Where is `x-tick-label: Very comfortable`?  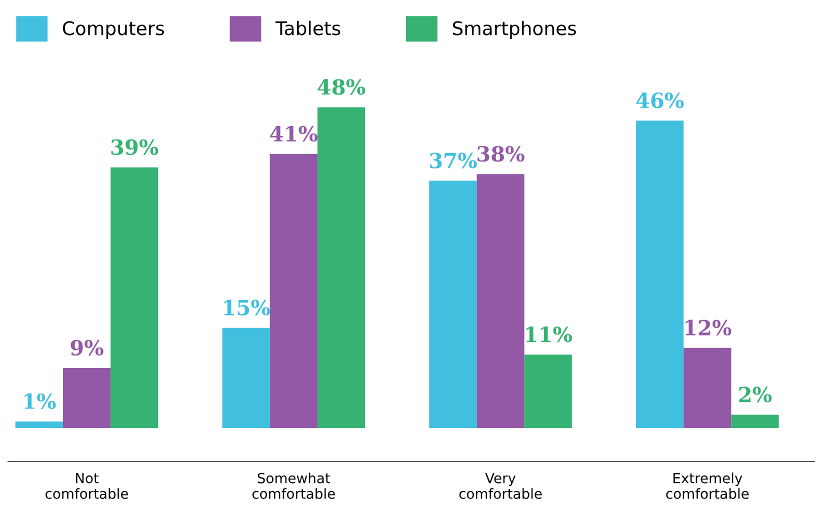 x-tick-label: Very comfortable is located at coordinates (500, 486).